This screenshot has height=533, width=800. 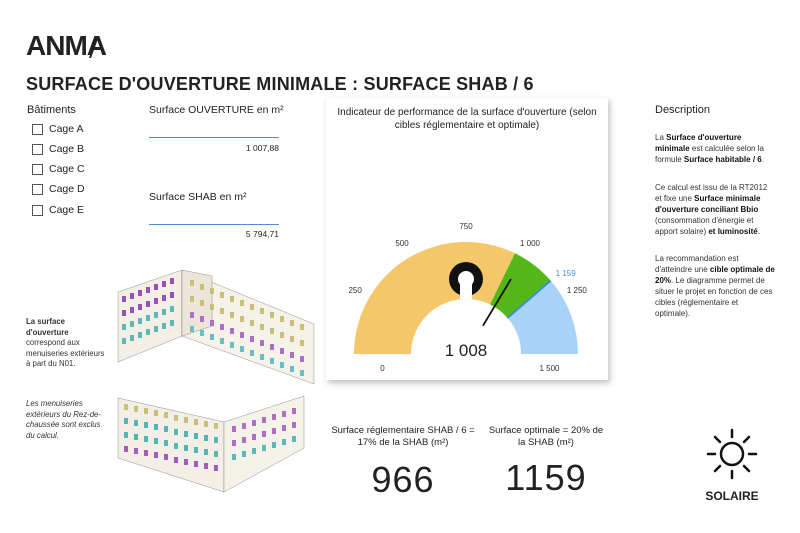 I want to click on building-illustration-top, so click(x=216, y=327).